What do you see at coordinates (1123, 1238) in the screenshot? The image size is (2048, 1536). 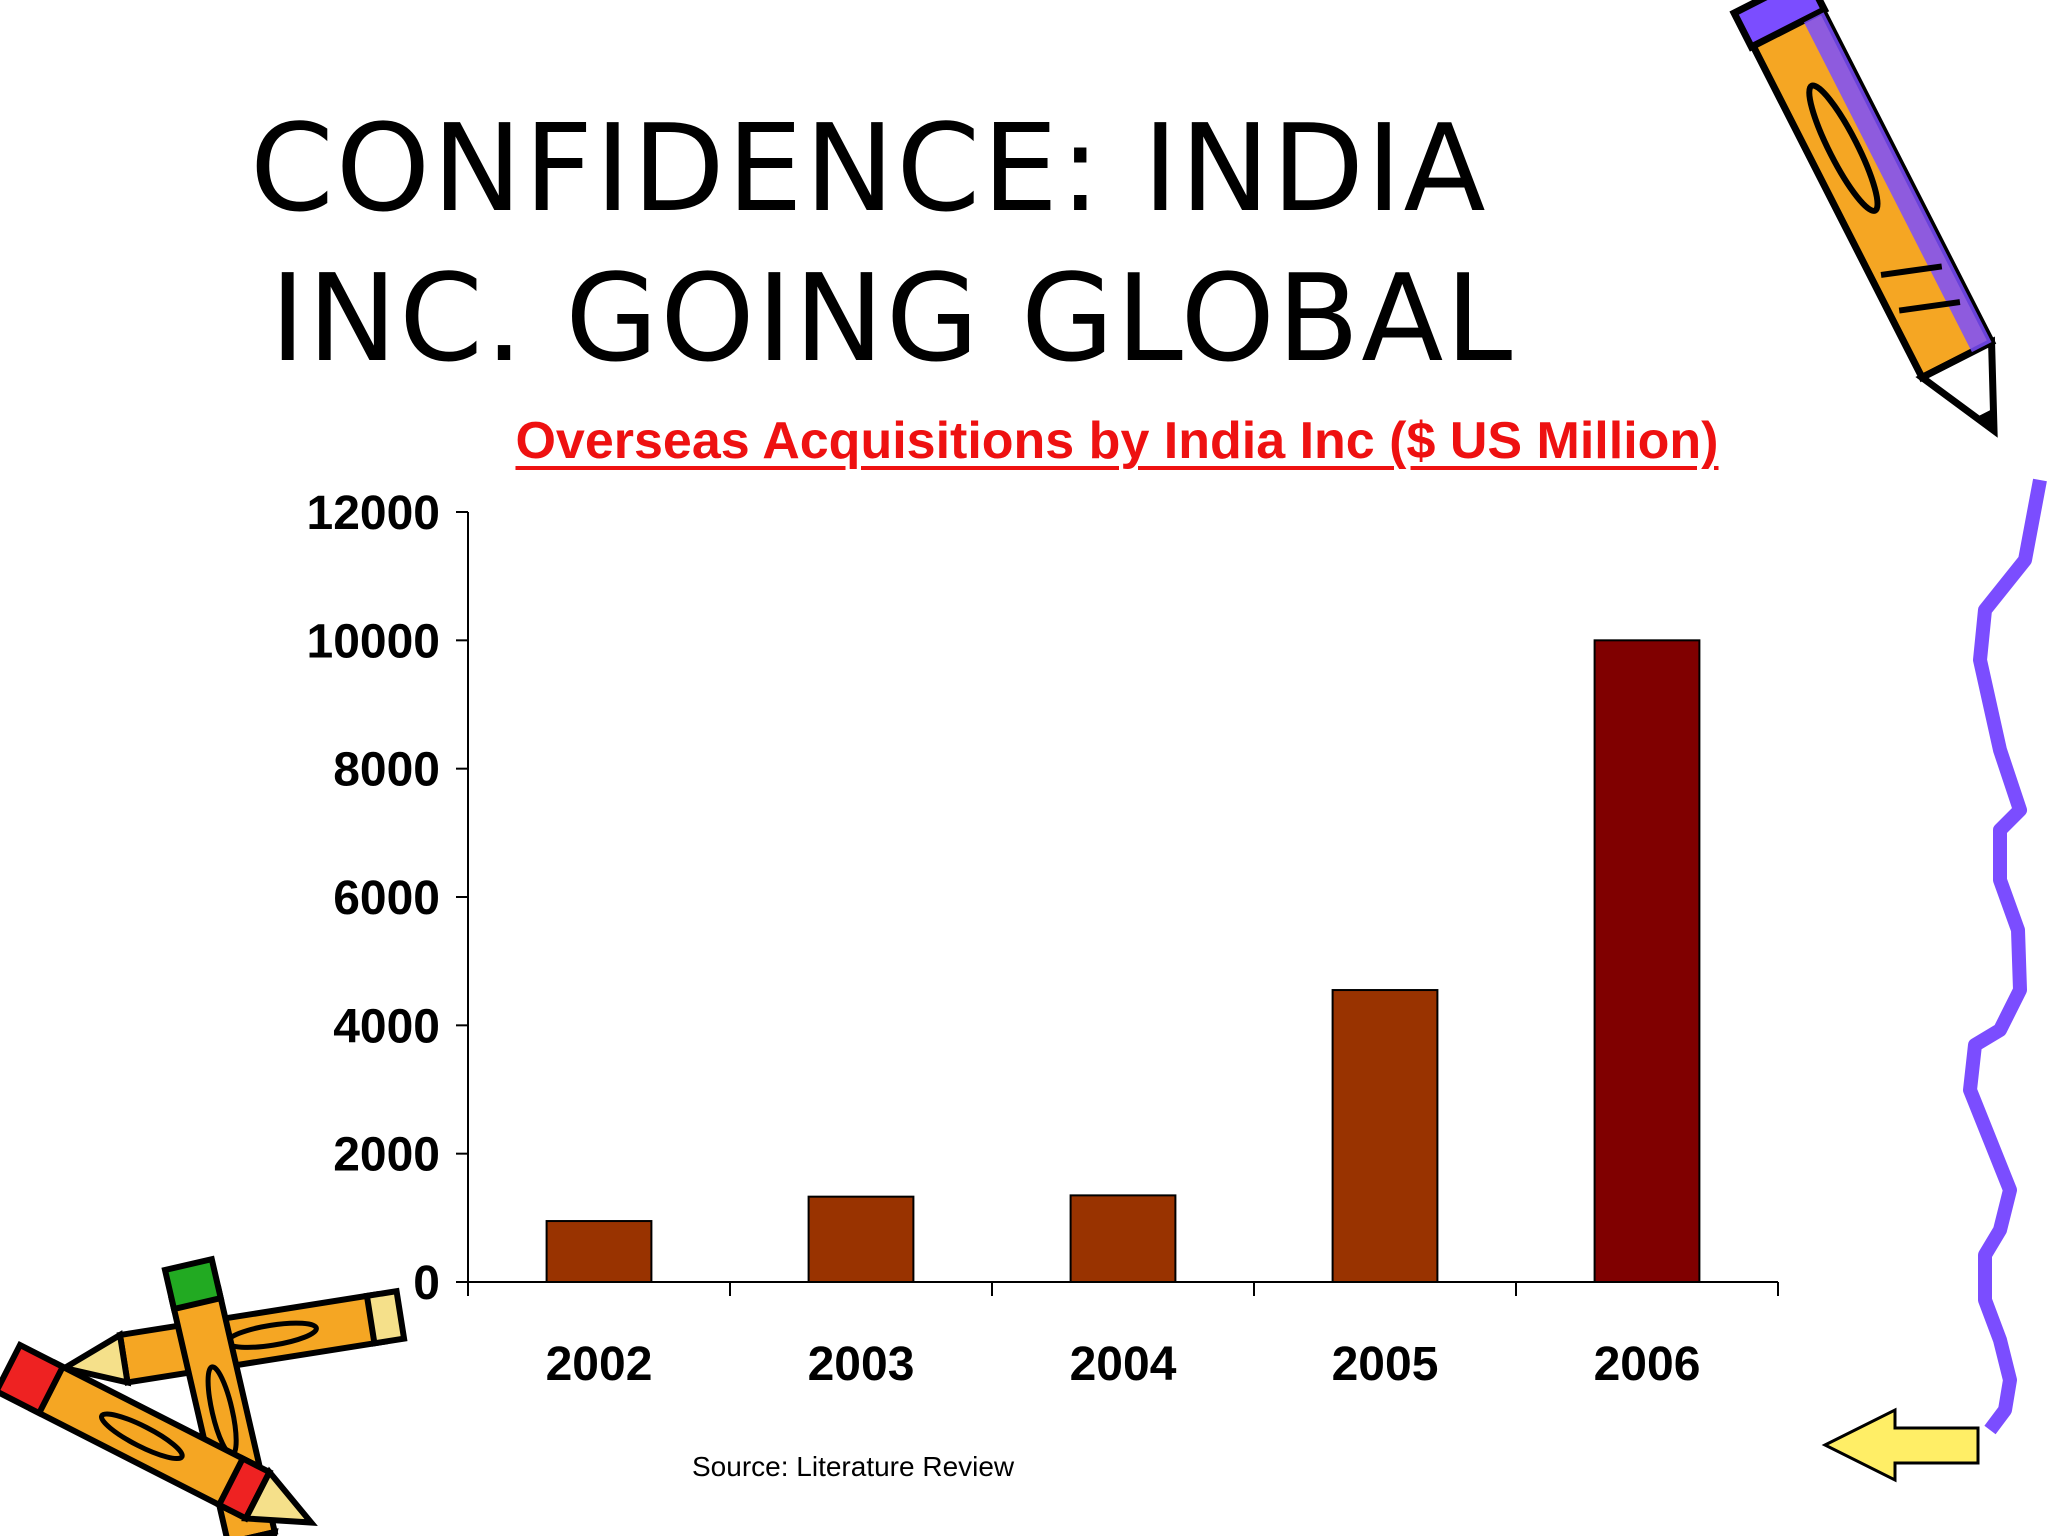 I see `bar-2004` at bounding box center [1123, 1238].